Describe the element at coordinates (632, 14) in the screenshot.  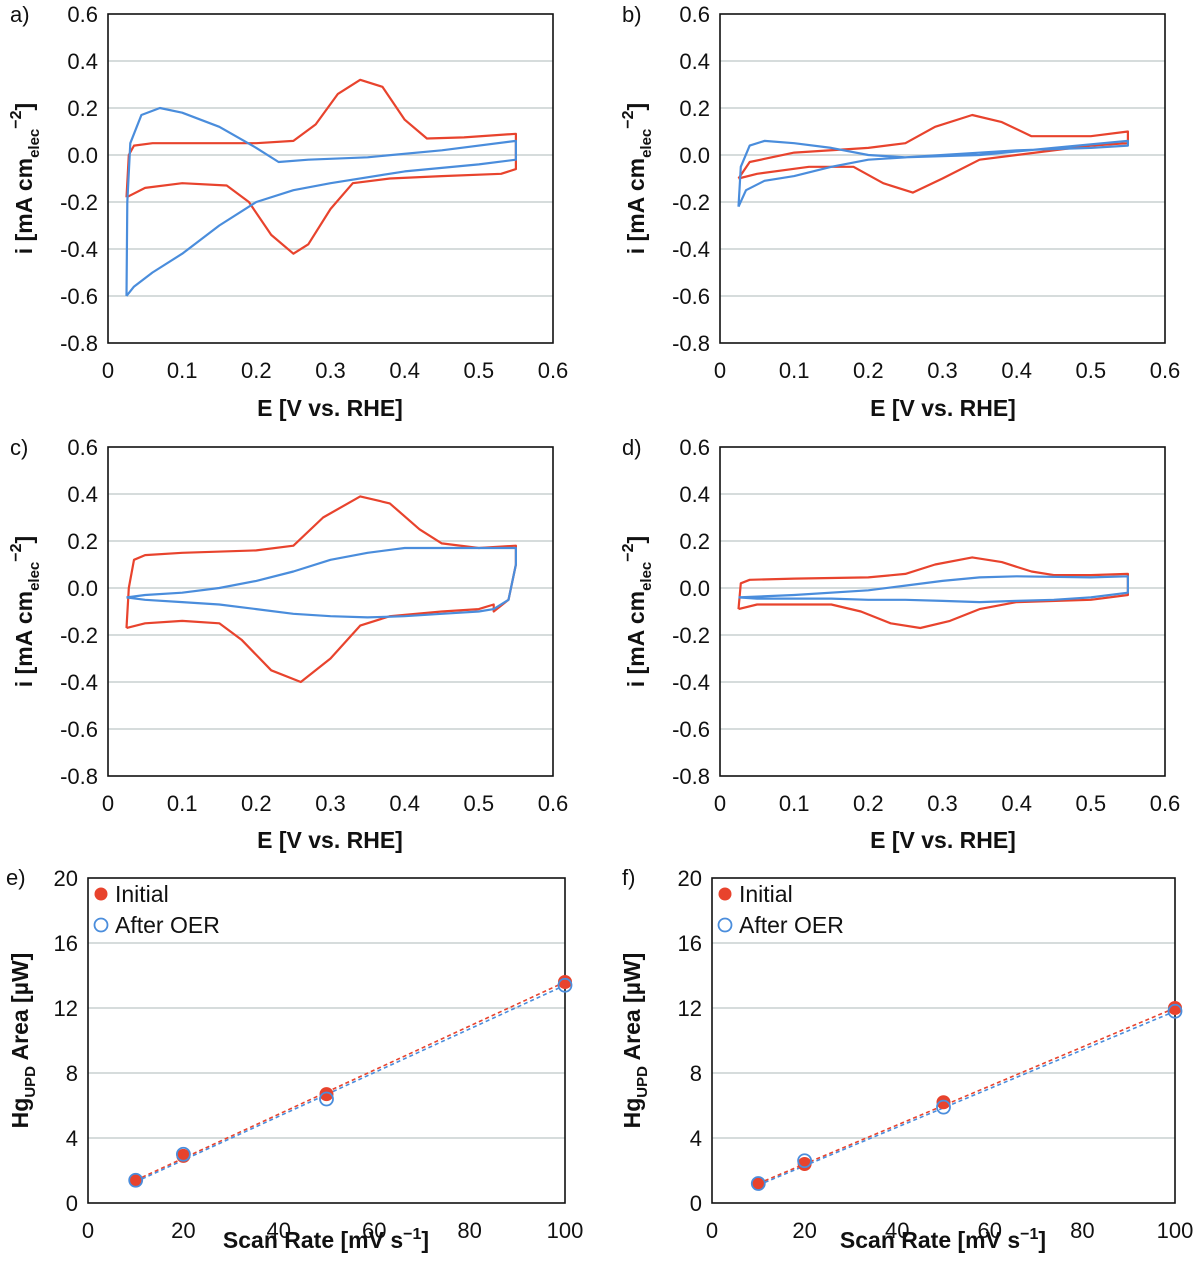
I see `panel-label: b)` at that location.